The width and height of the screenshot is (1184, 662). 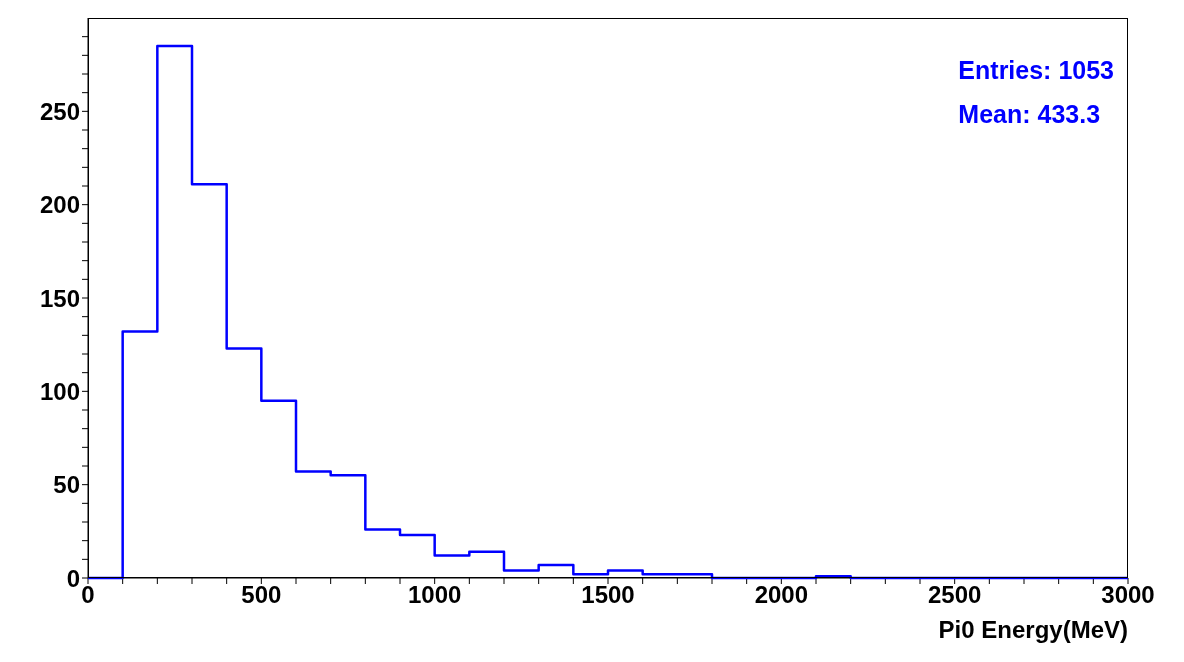 I want to click on x-tick-label: 1000, so click(x=434, y=595).